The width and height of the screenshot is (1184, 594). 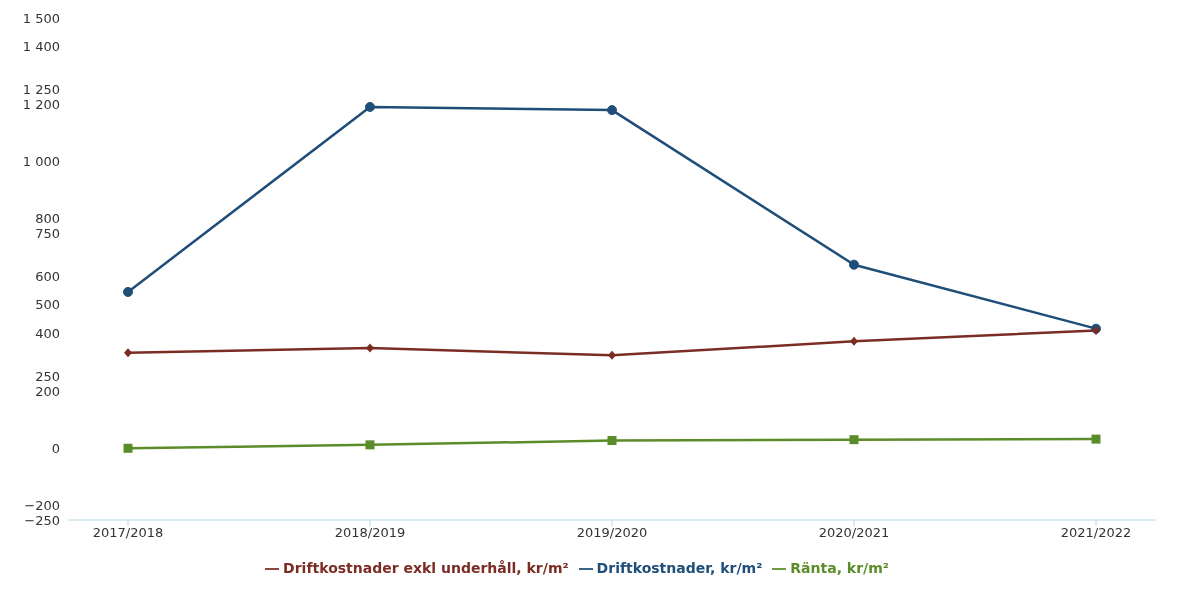 What do you see at coordinates (47, 377) in the screenshot?
I see `y-tick-label: 250` at bounding box center [47, 377].